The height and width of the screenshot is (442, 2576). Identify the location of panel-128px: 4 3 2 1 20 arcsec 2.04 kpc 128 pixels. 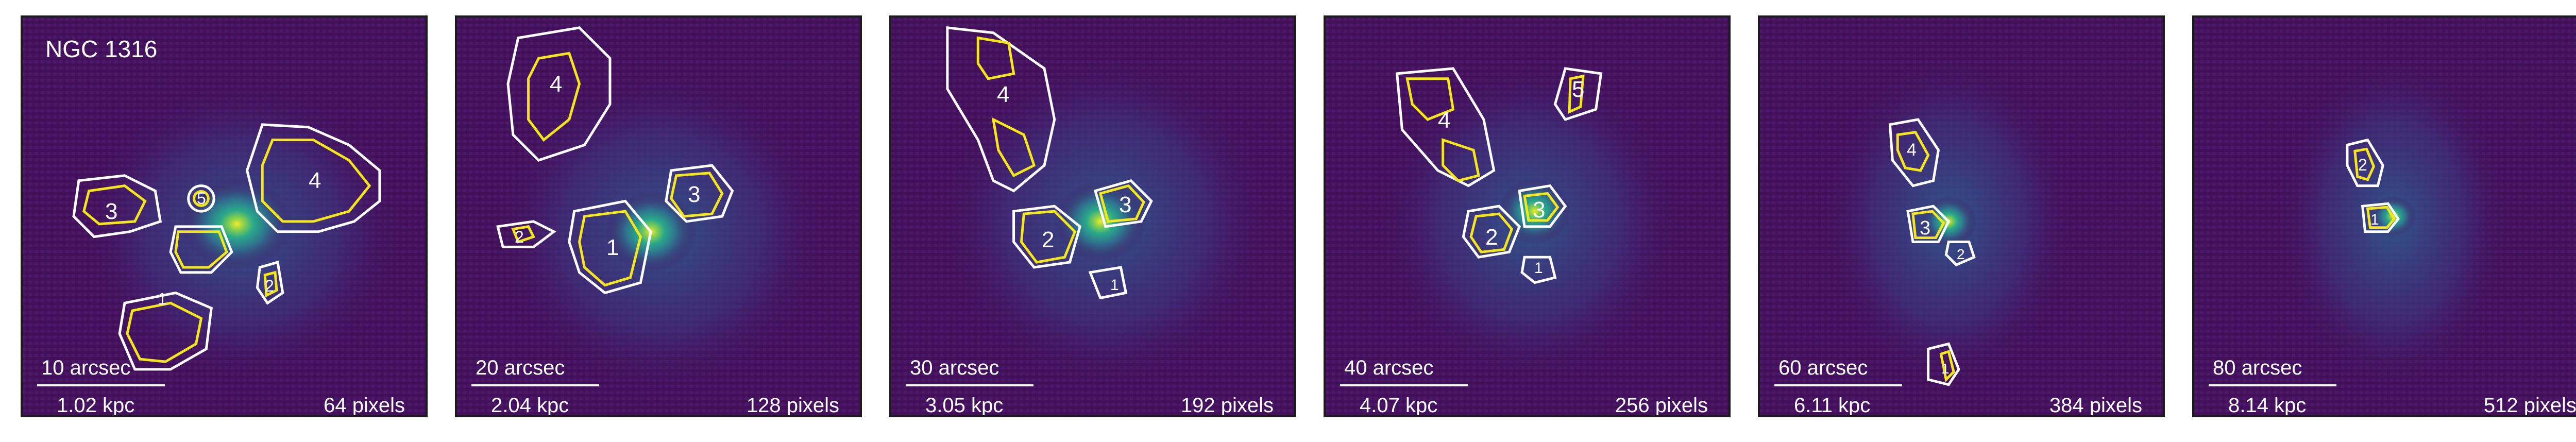
(658, 216).